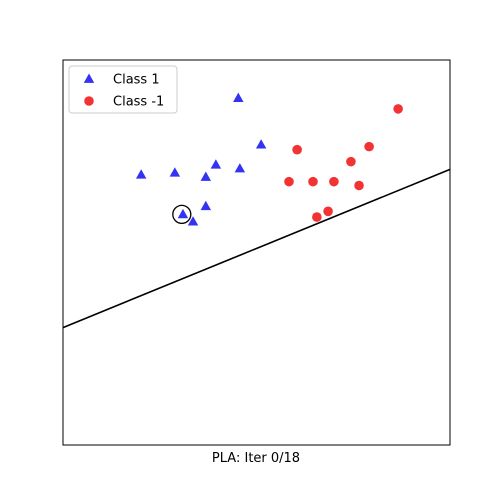 This screenshot has width=500, height=500. What do you see at coordinates (136, 80) in the screenshot?
I see `legend-label: Class 1` at bounding box center [136, 80].